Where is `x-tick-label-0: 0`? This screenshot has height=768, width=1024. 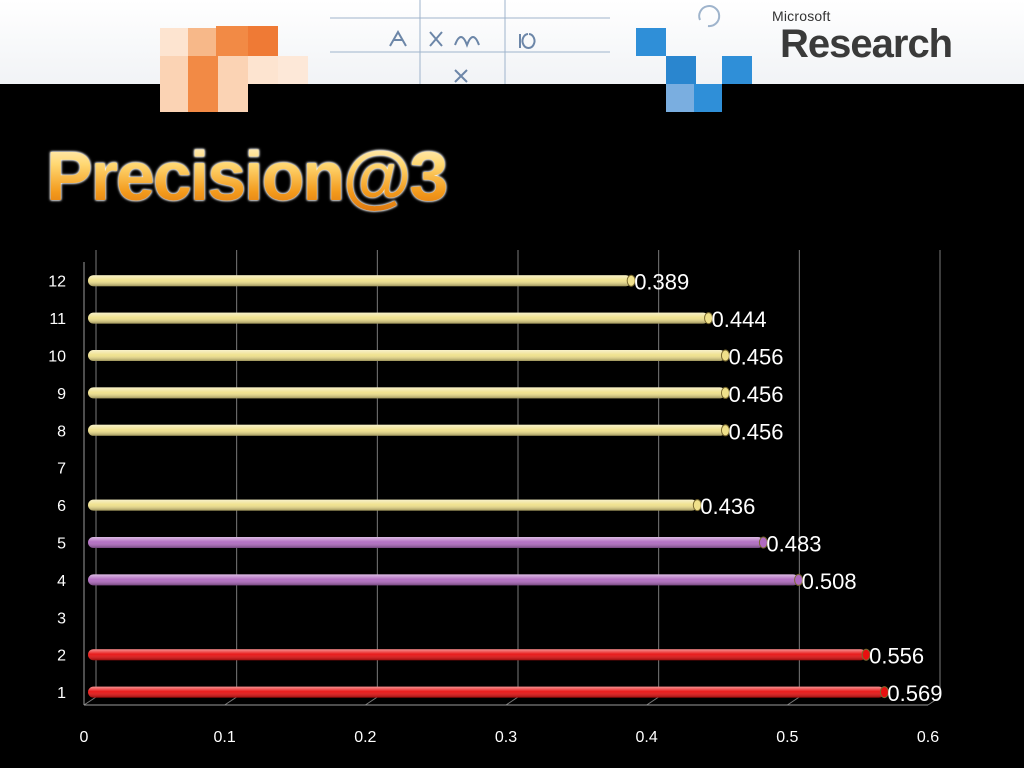
x-tick-label-0: 0 is located at coordinates (84, 737).